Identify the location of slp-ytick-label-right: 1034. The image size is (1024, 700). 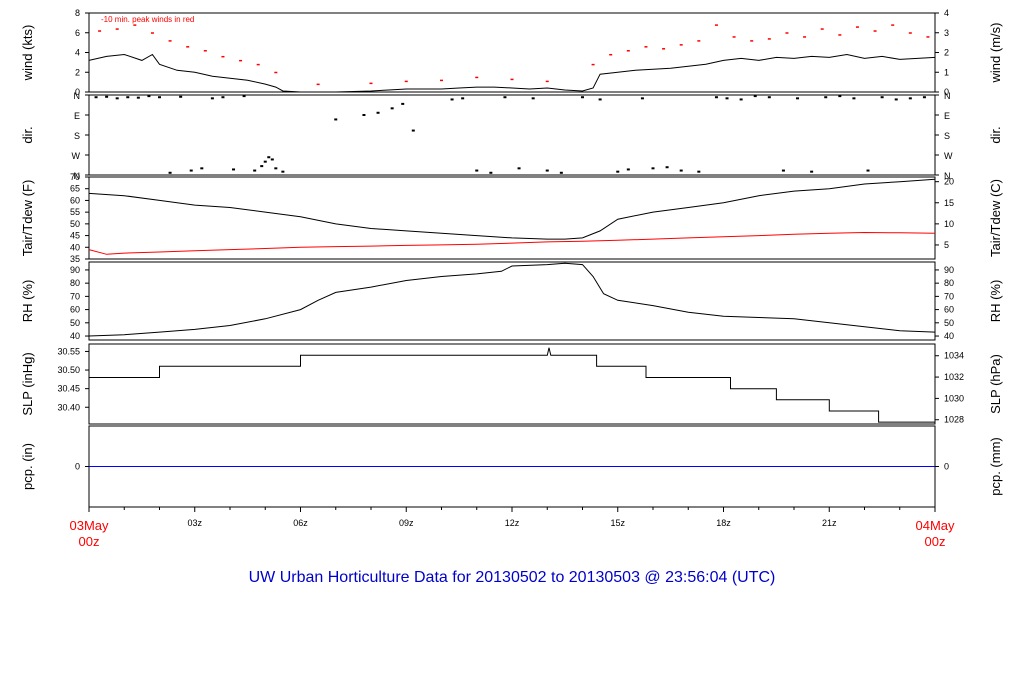
(954, 356).